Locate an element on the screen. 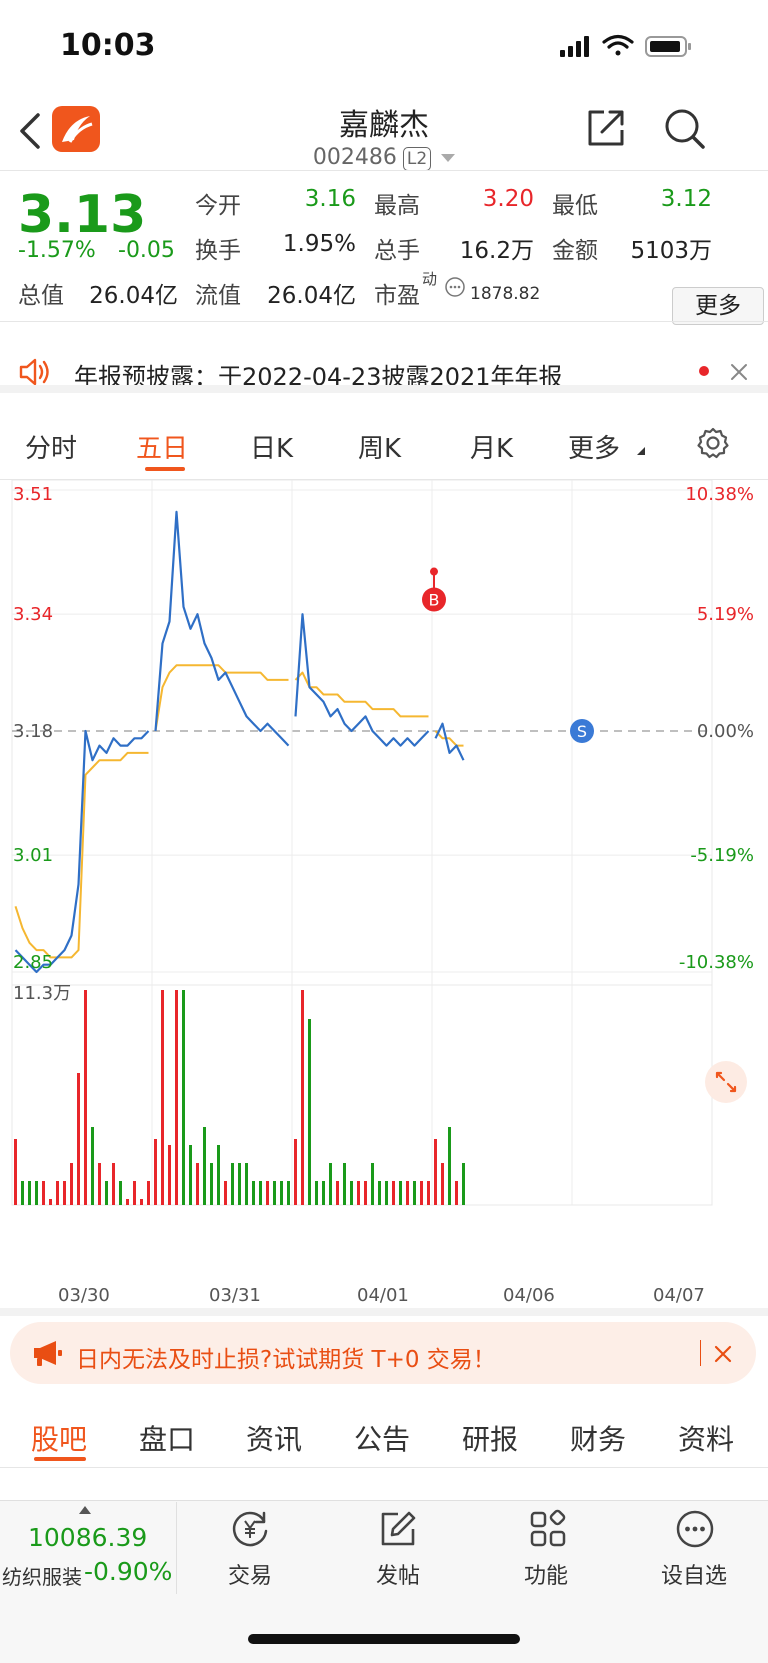 Image resolution: width=768 pixels, height=1663 pixels. promo-divider is located at coordinates (700, 1353).